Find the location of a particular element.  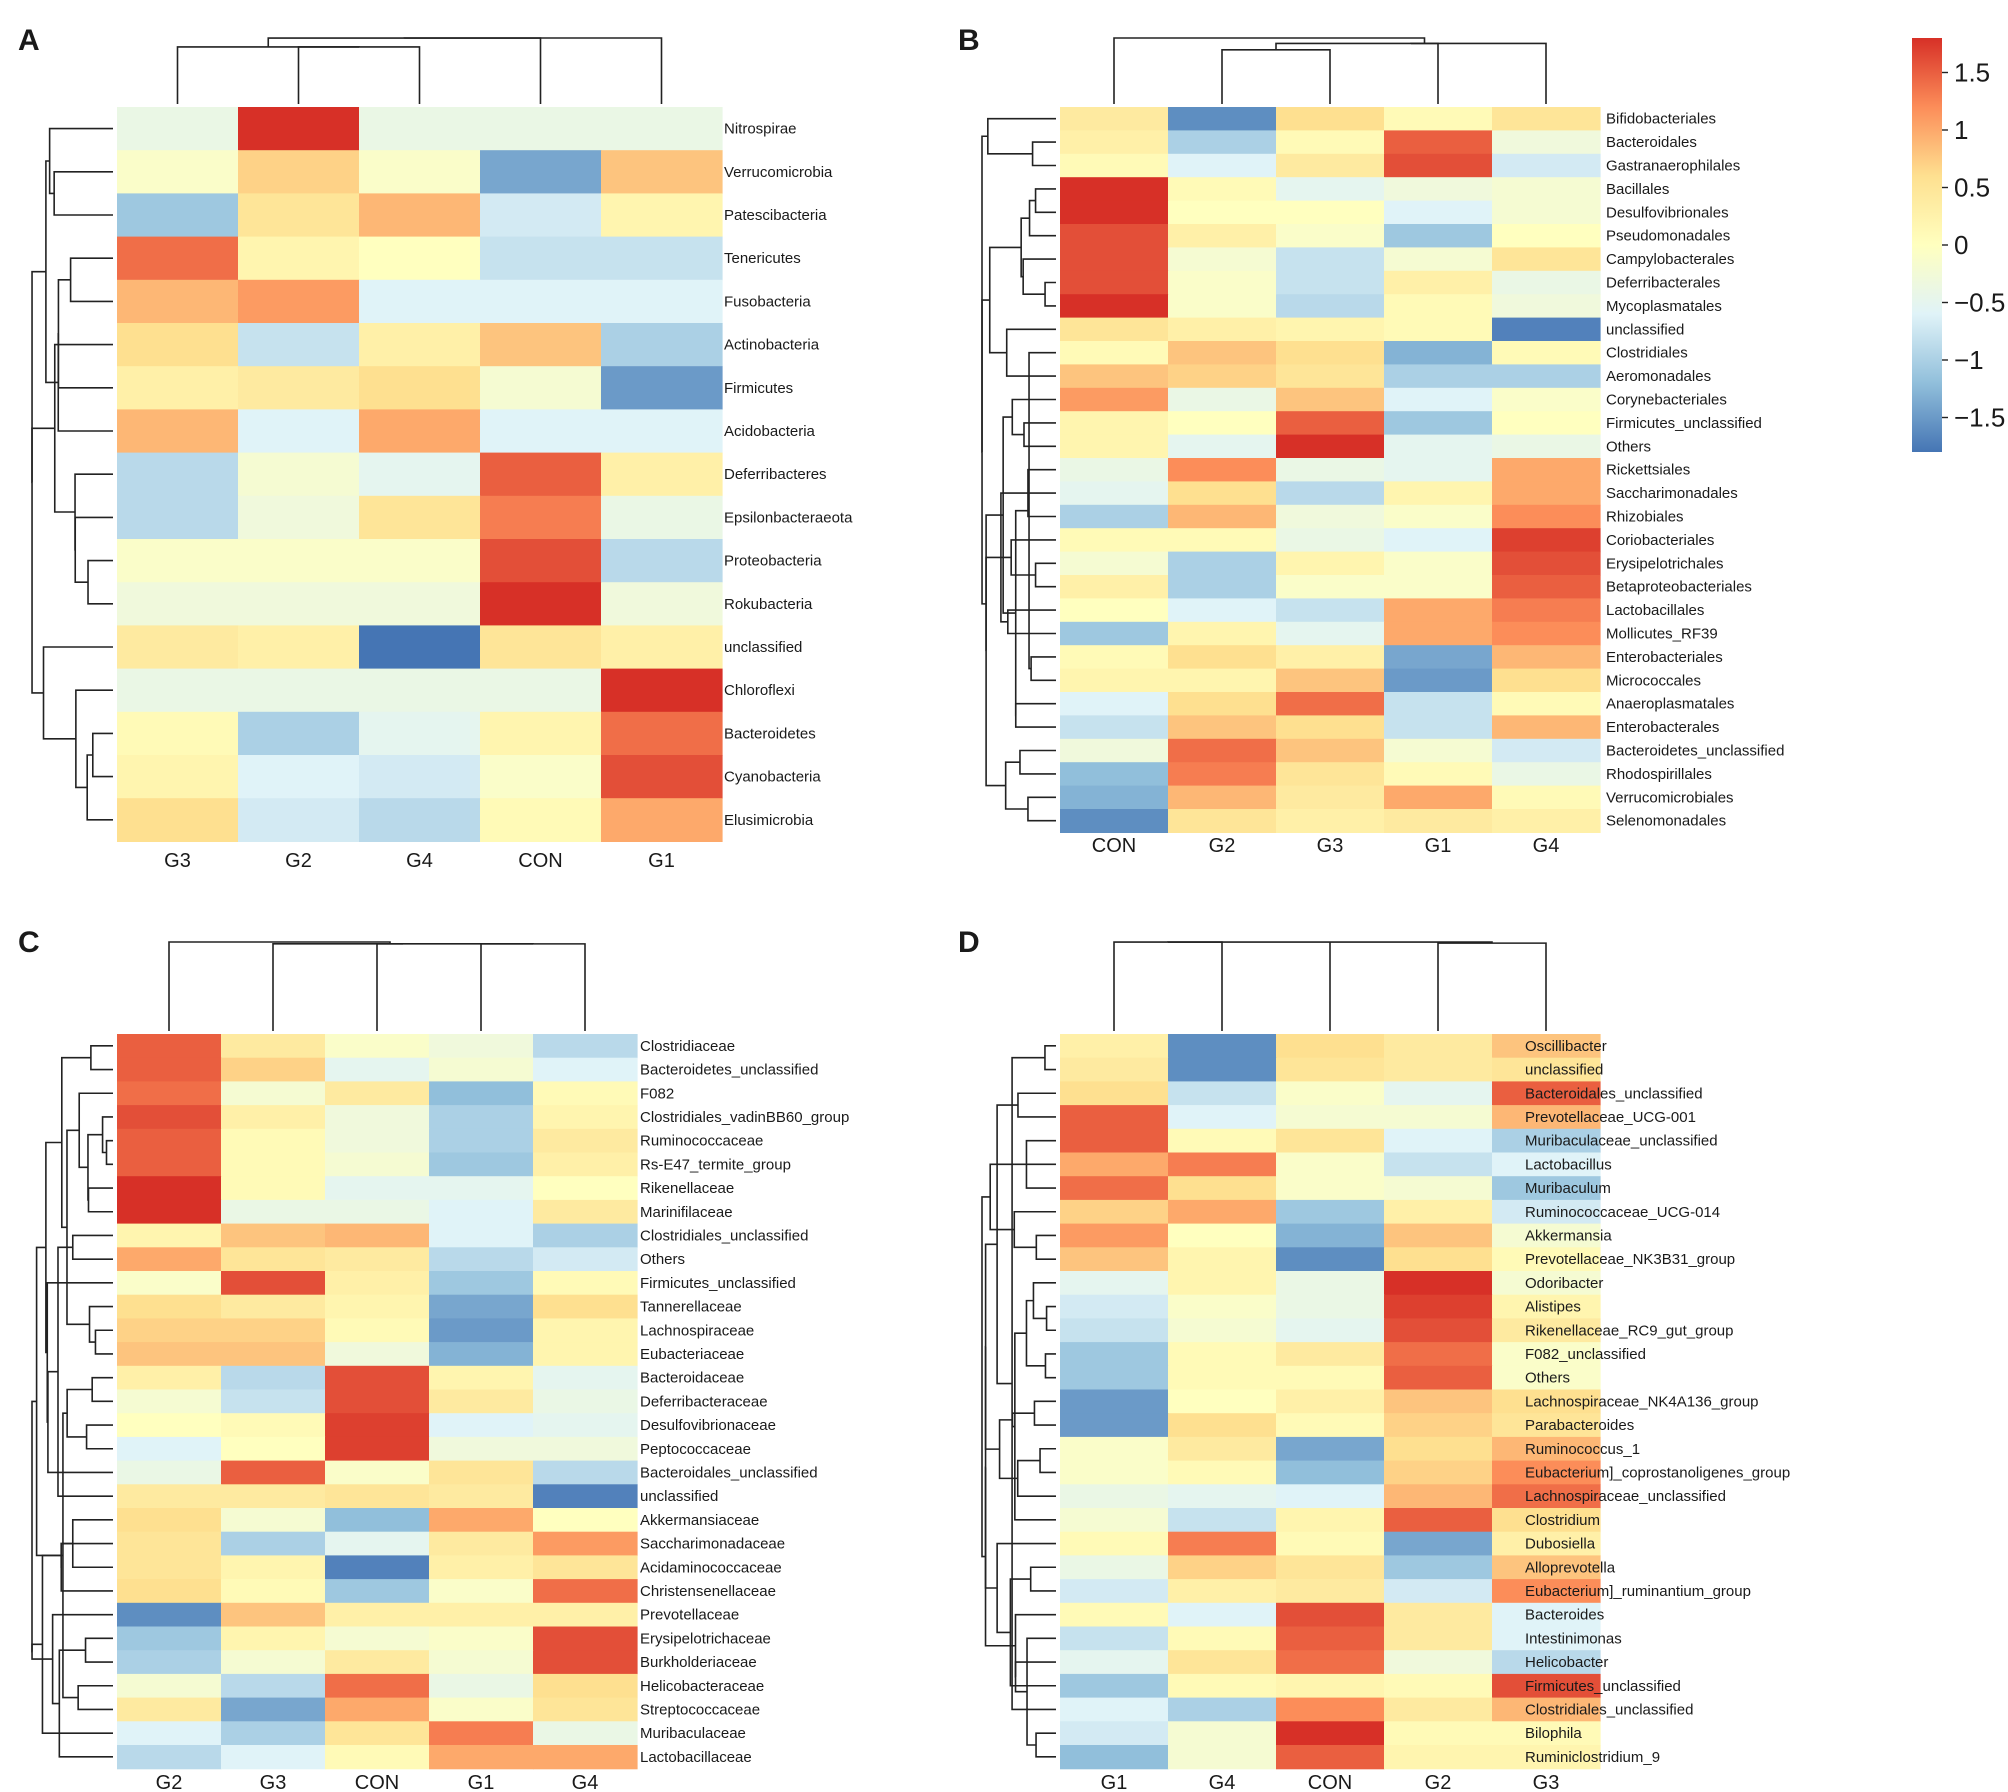

row-label: Elusimicrobia is located at coordinates (769, 820).